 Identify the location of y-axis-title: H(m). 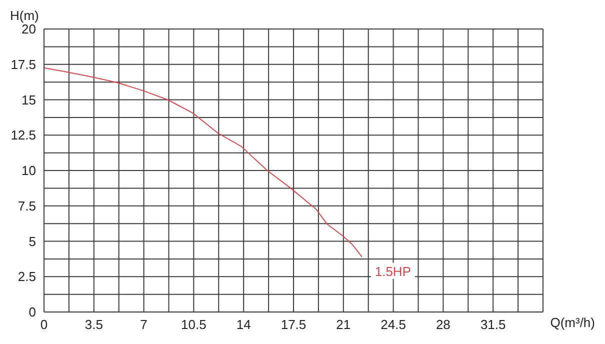
(24, 15).